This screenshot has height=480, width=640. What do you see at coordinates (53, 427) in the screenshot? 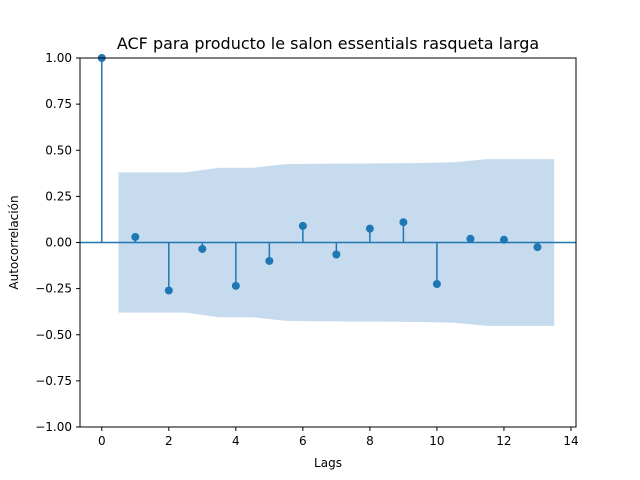
I see `y-tick-label: −1.00` at bounding box center [53, 427].